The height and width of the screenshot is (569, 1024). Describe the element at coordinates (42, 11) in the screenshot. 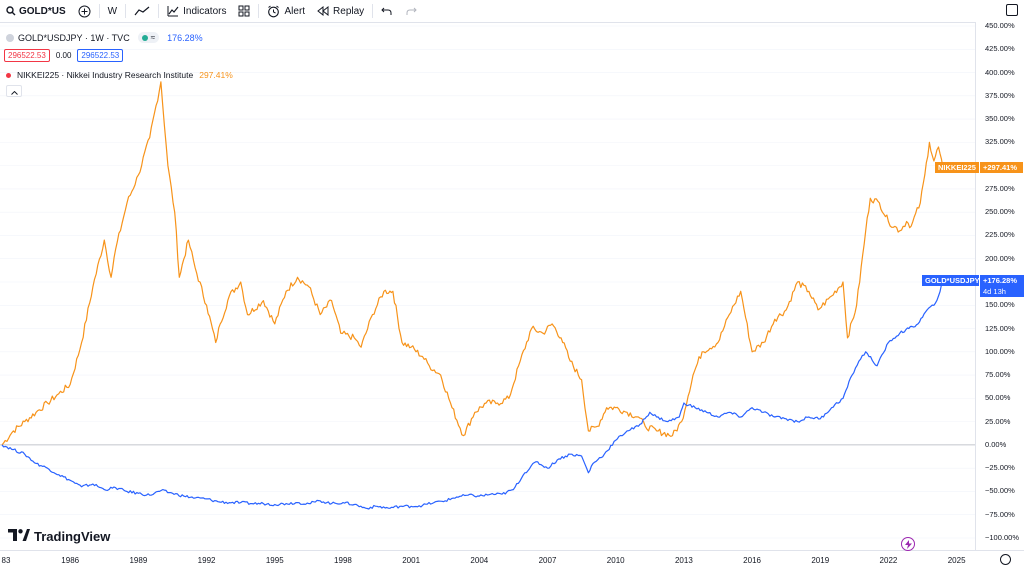

I see `symbol-label: GOLD*US` at that location.